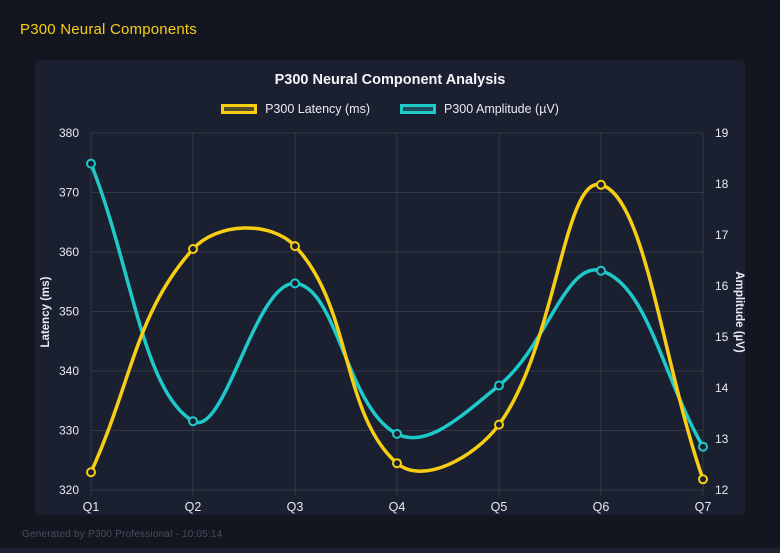 This screenshot has height=553, width=780. Describe the element at coordinates (69, 193) in the screenshot. I see `left-axis-tick: 370` at that location.